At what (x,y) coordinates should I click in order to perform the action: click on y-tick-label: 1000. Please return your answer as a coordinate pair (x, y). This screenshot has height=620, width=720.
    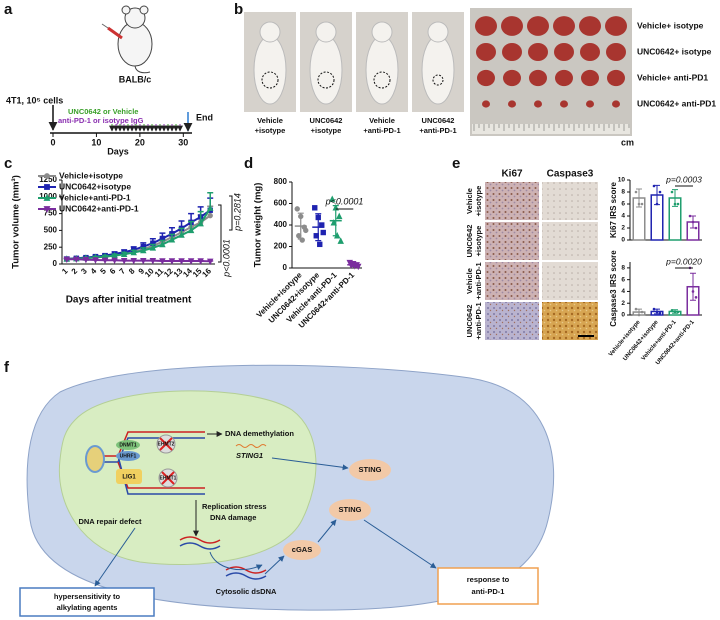
    Looking at the image, I should click on (48, 196).